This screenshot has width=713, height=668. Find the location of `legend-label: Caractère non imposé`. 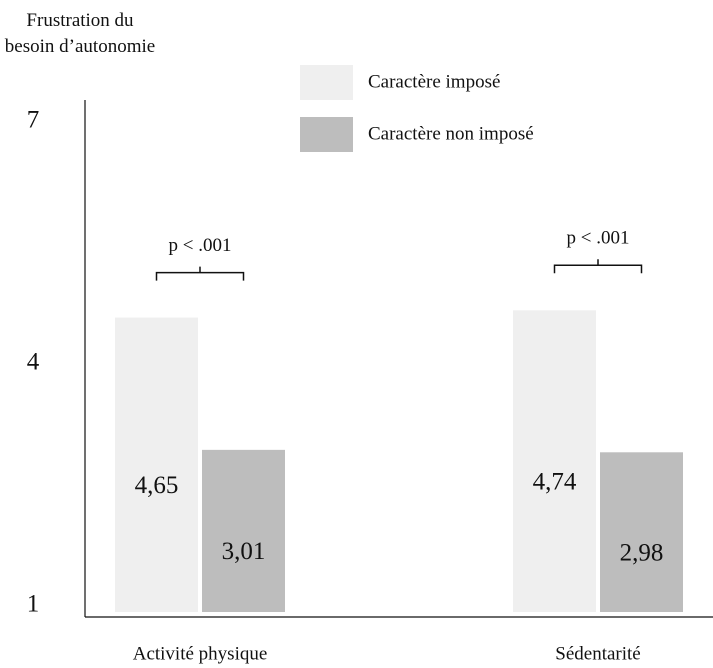

legend-label: Caractère non imposé is located at coordinates (451, 133).